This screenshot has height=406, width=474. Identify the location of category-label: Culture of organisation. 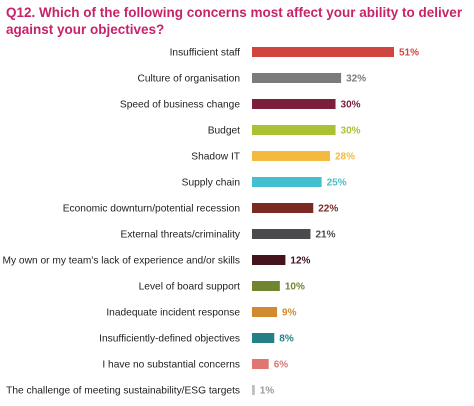
(188, 79).